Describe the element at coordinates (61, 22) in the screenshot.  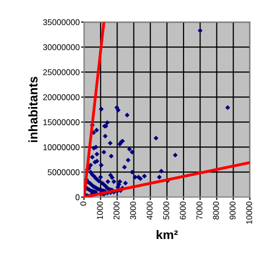
I see `y-tick-label: 35000000` at that location.